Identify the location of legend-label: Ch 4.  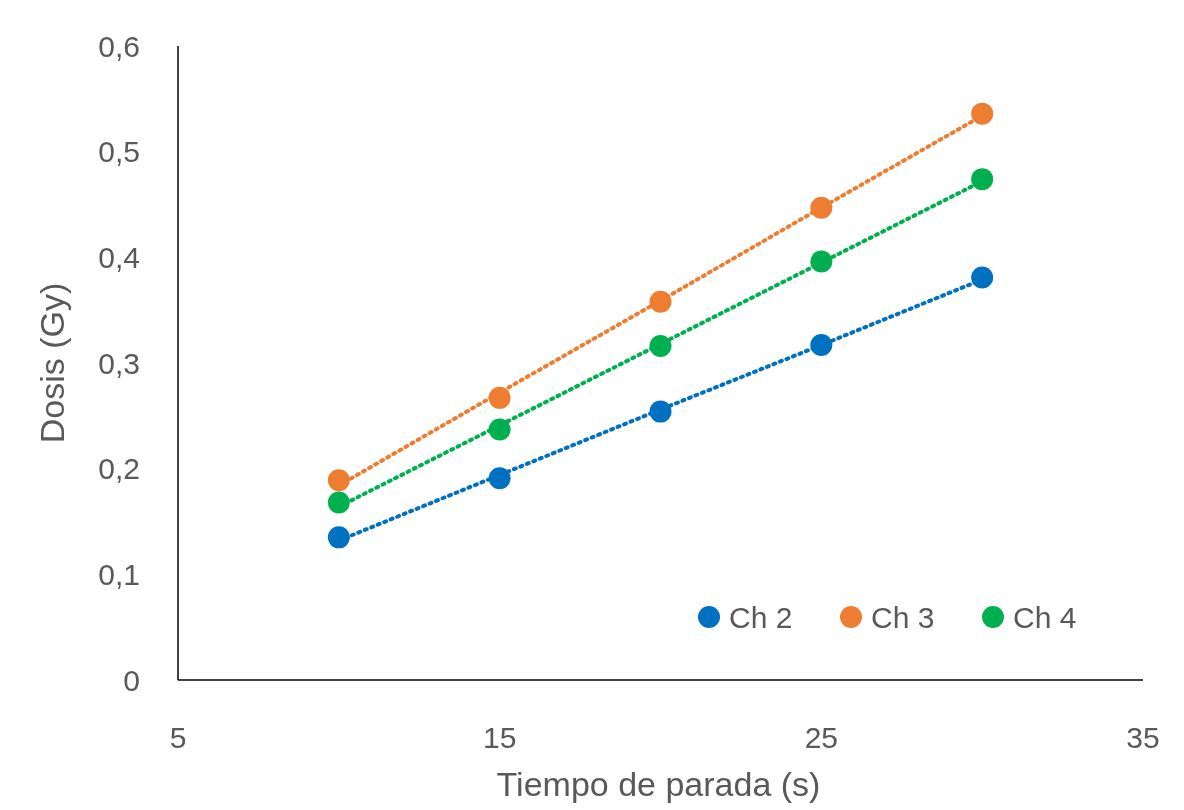
(1045, 617).